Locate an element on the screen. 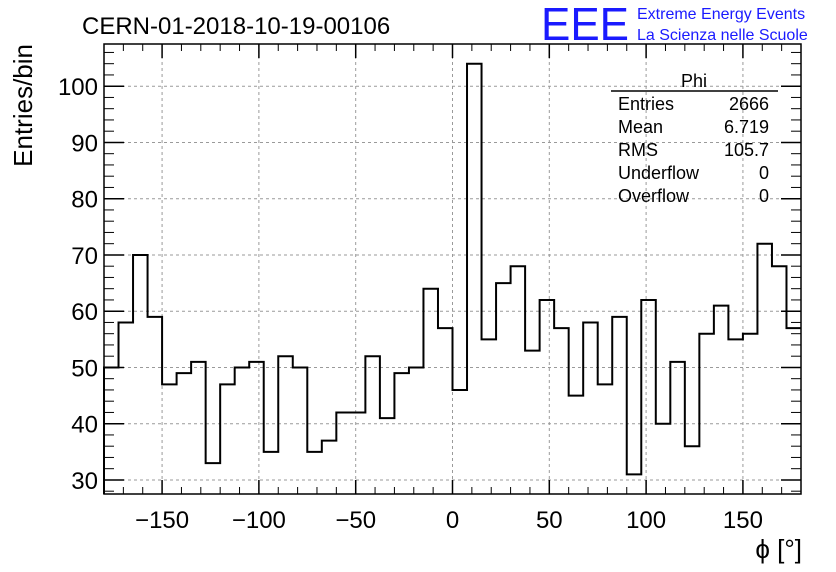  logo-line-2: La Scienza nelle Scuole is located at coordinates (722, 35).